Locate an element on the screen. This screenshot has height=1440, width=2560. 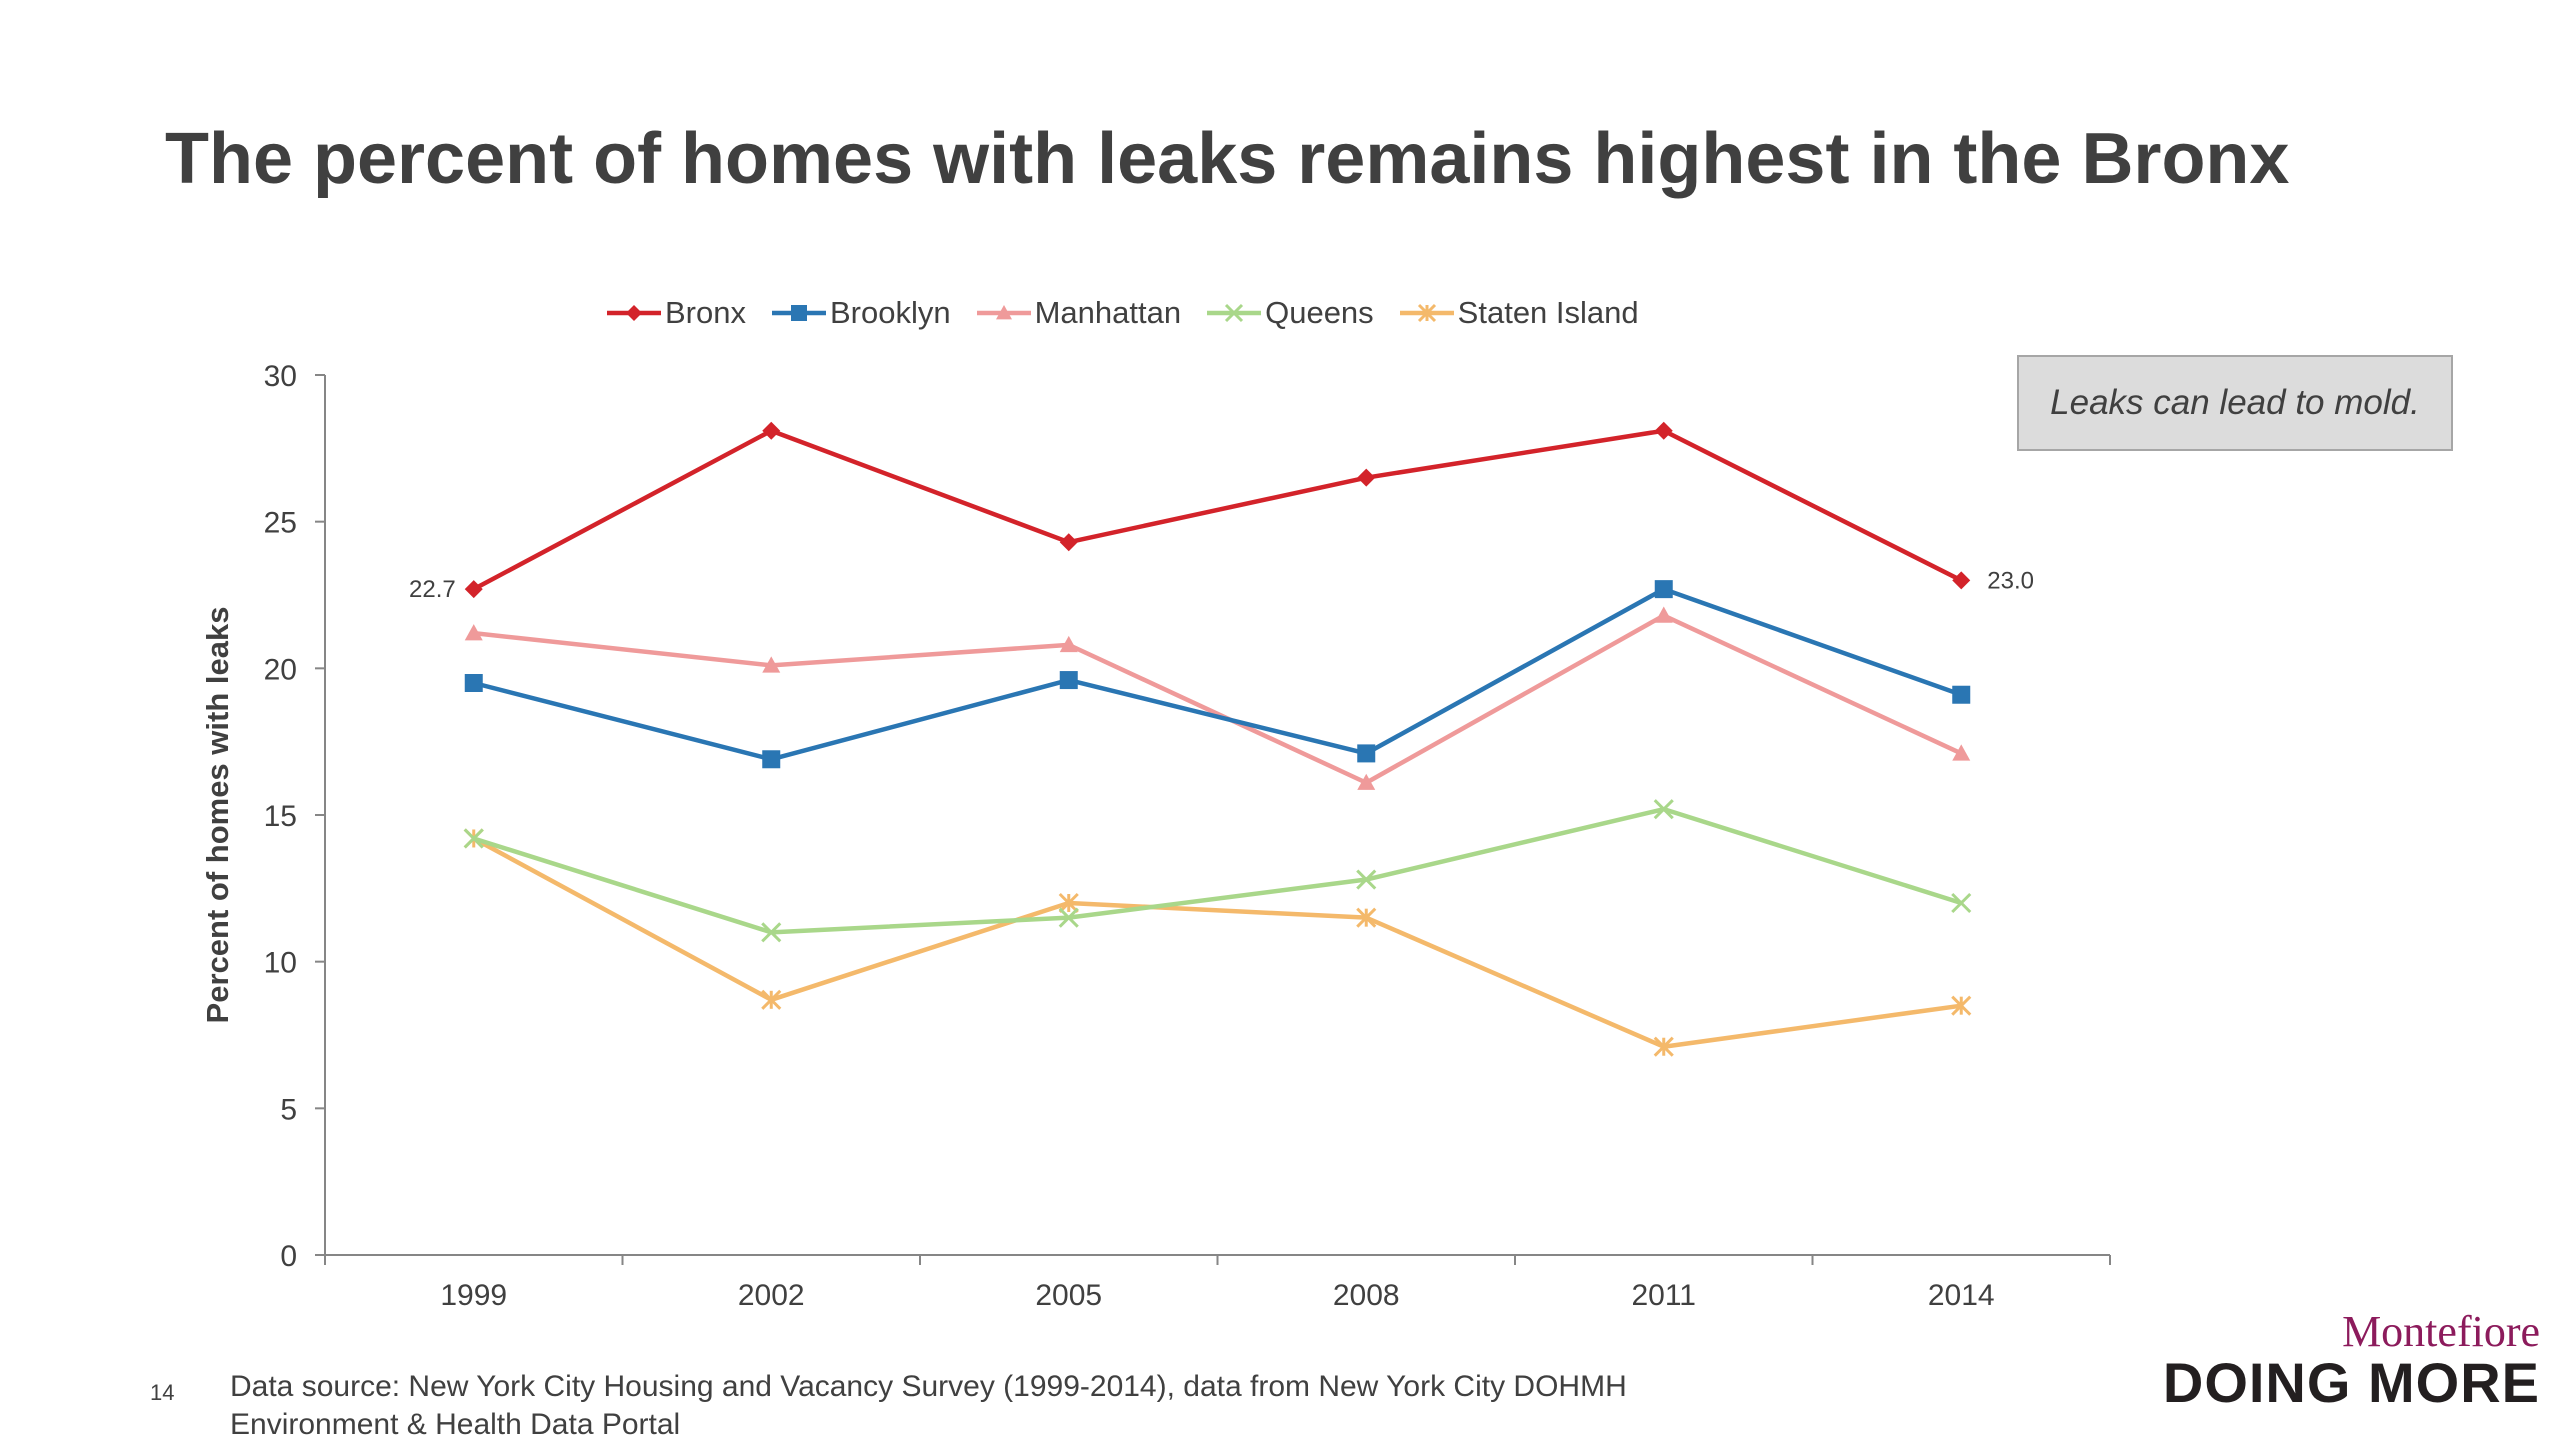
legend-item-queens: Queens is located at coordinates (1289, 313).